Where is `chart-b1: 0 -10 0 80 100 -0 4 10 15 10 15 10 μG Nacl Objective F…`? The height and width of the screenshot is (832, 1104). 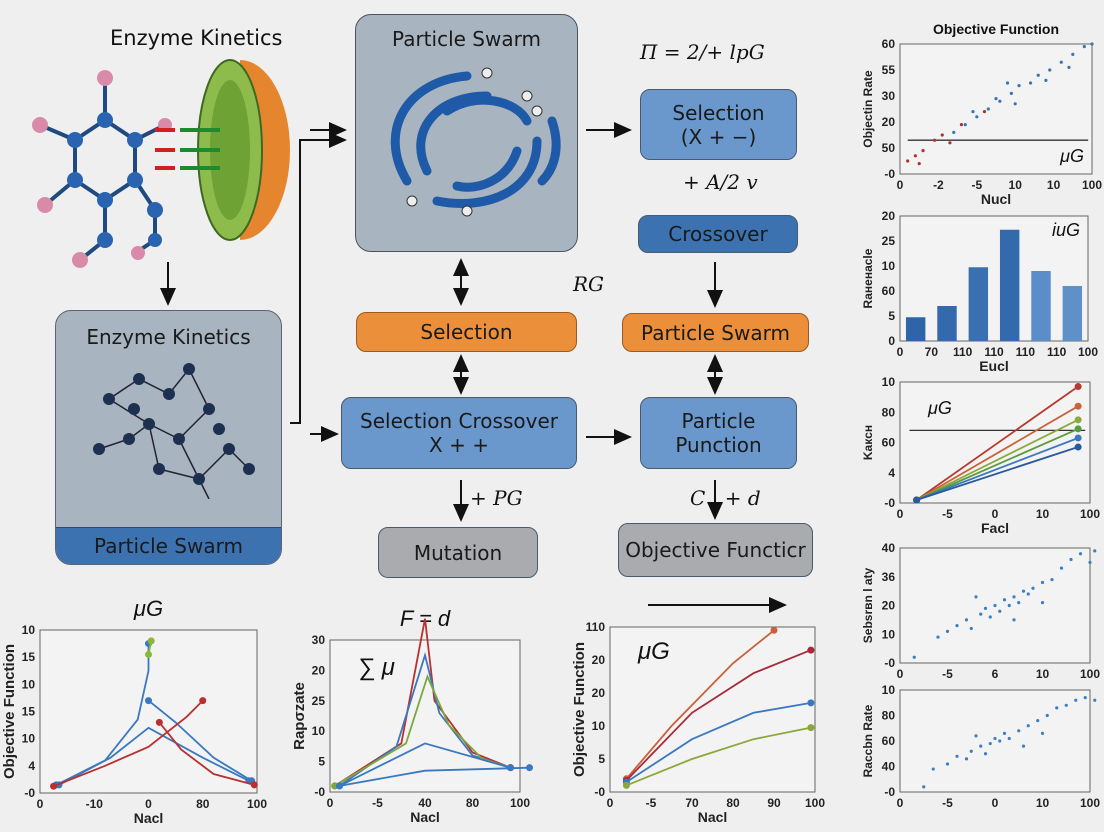 chart-b1: 0 -10 0 80 100 -0 4 10 15 10 15 10 μG Nacl Objective F… is located at coordinates (134, 711).